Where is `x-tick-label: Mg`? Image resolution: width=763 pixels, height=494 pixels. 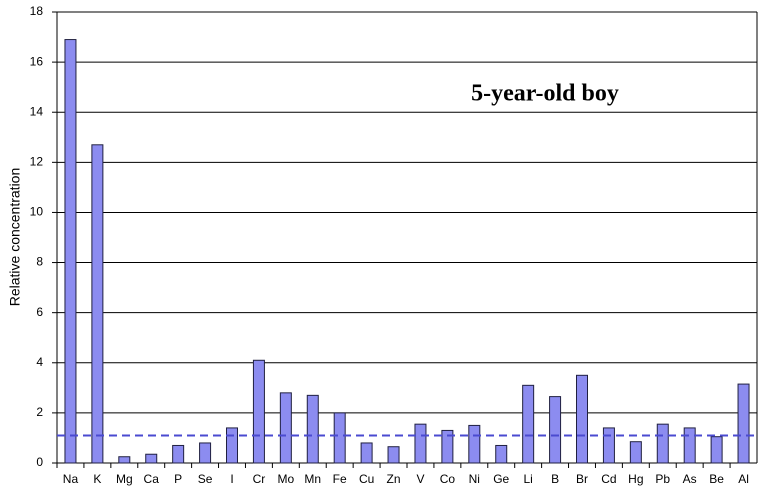
x-tick-label: Mg is located at coordinates (124, 479).